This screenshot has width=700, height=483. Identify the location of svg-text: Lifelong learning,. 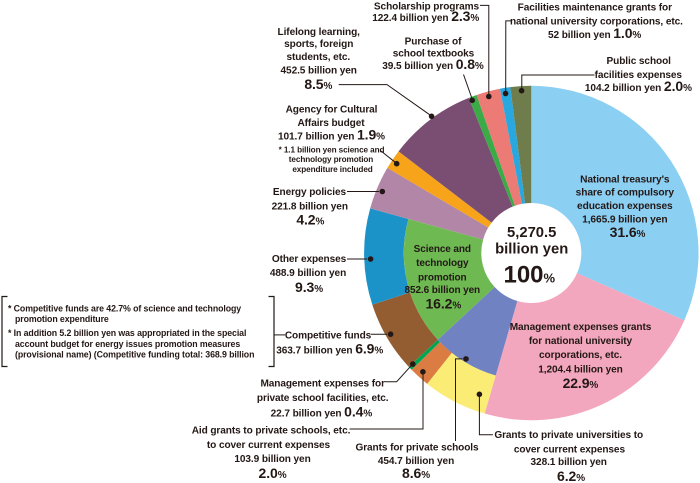
(319, 32).